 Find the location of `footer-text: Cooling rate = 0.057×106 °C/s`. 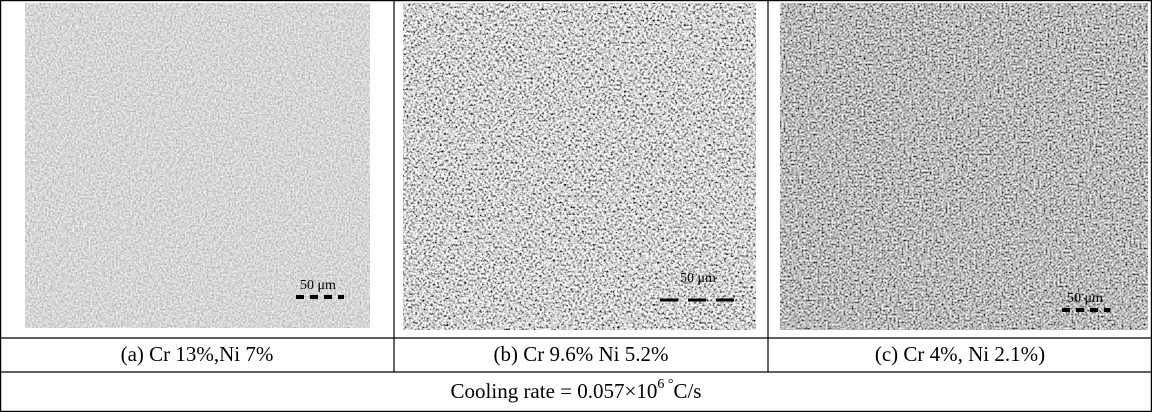

footer-text: Cooling rate = 0.057×106 °C/s is located at coordinates (576, 390).